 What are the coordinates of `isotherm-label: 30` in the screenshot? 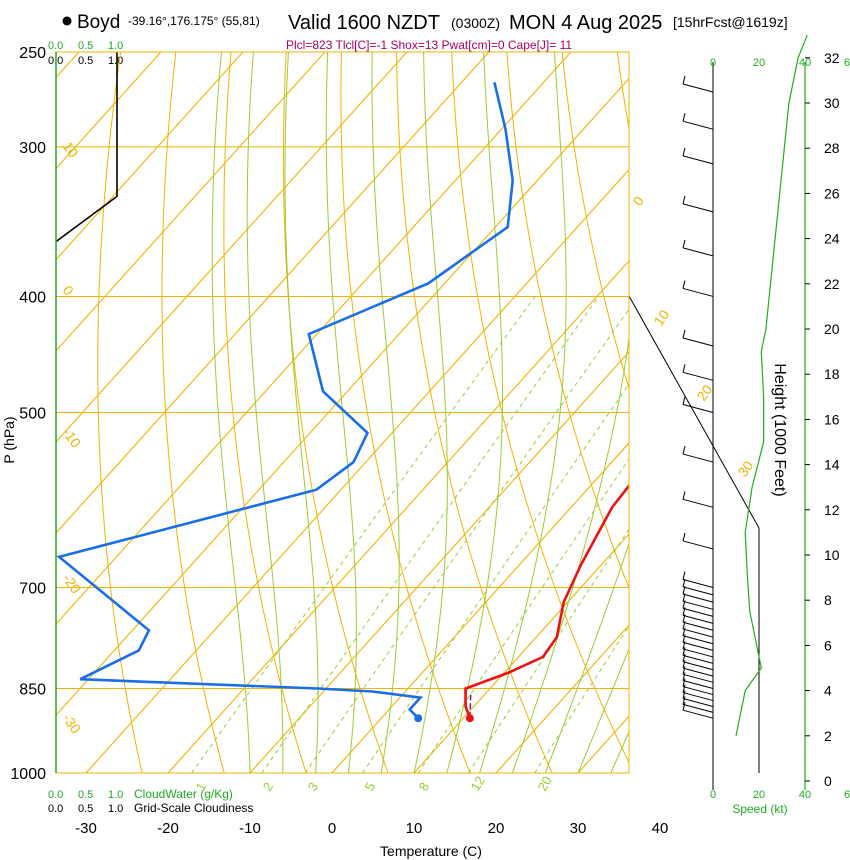 It's located at (745, 469).